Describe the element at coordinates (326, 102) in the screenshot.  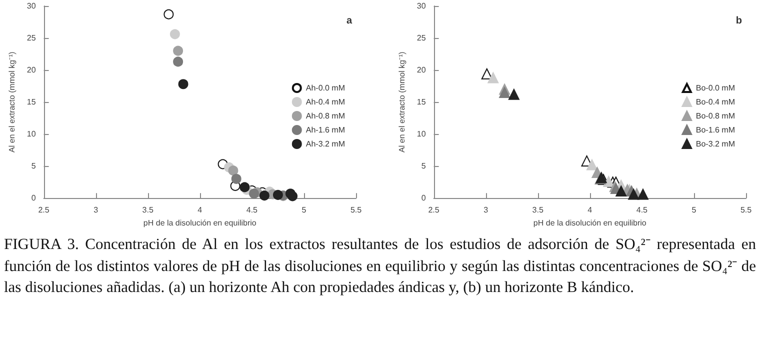
I see `legend-label: Ah-0.4 mM` at that location.